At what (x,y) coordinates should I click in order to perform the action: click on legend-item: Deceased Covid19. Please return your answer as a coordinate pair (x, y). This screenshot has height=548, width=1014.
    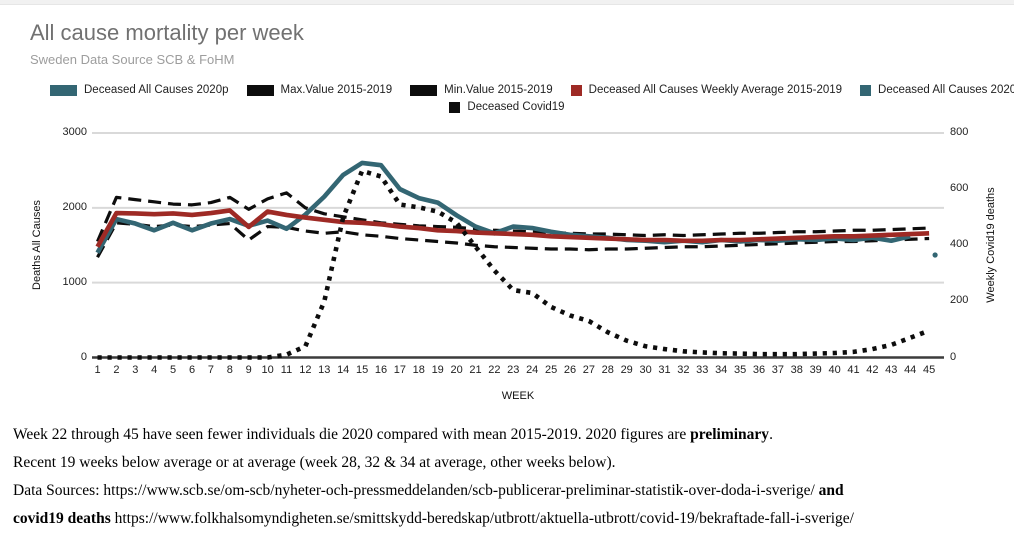
    Looking at the image, I should click on (507, 107).